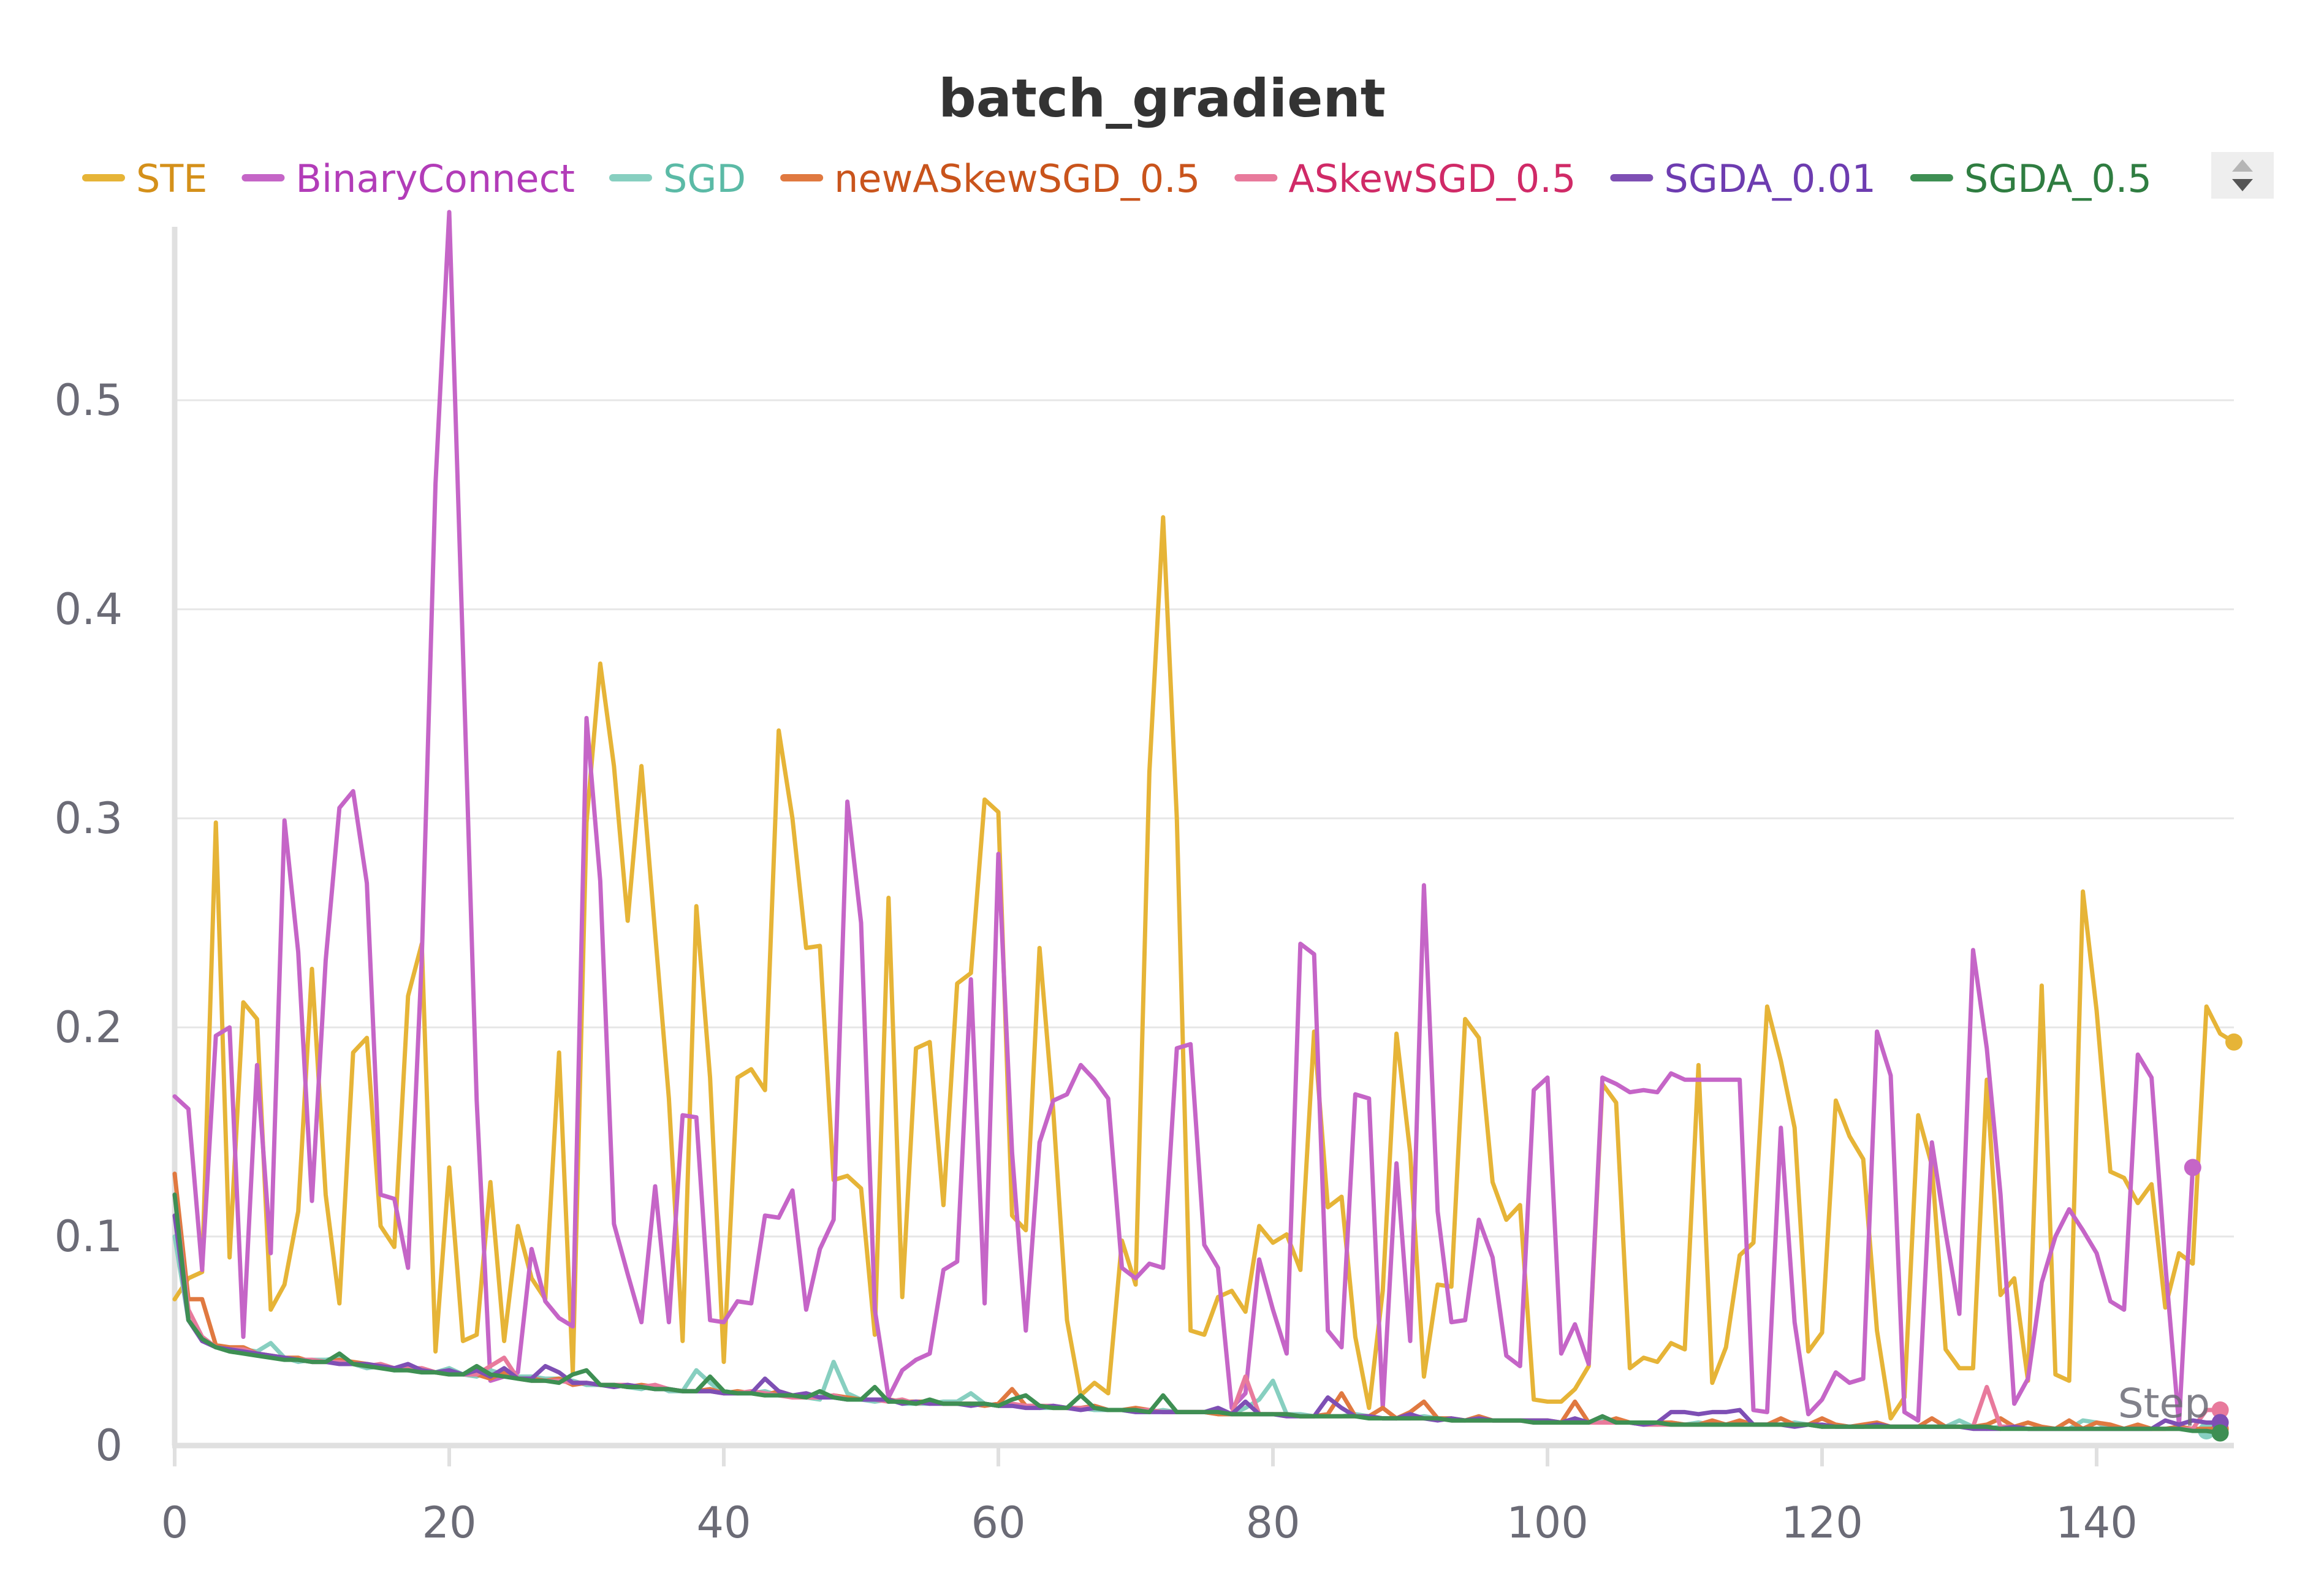 This screenshot has width=2324, height=1589. I want to click on series-SGDA_0.5, so click(1200, 1317).